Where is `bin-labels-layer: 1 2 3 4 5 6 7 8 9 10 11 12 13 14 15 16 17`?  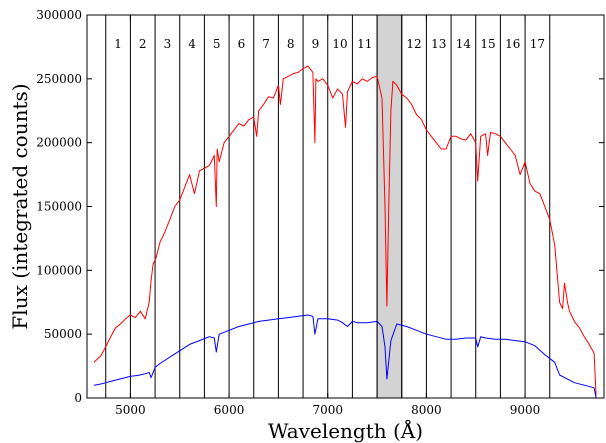
bin-labels-layer: 1 2 3 4 5 6 7 8 9 10 11 12 13 14 15 16 17 is located at coordinates (329, 44).